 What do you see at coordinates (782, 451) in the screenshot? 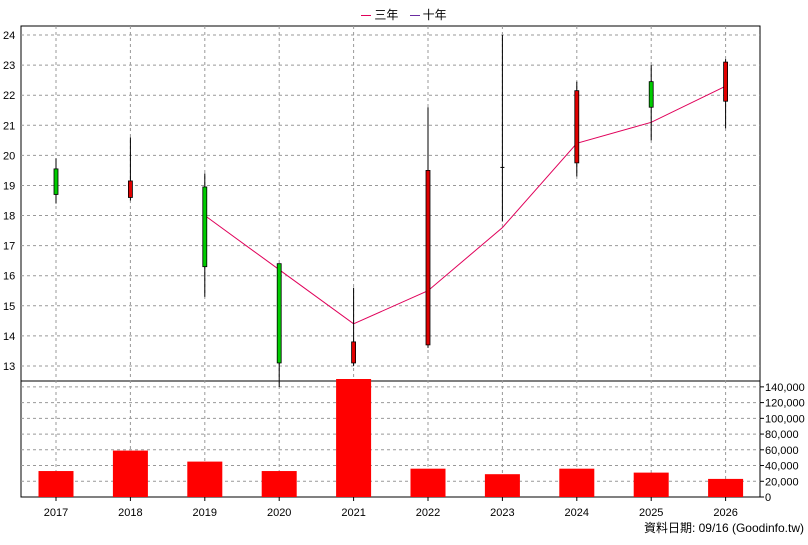
I see `volume-tick-label: 60,000` at bounding box center [782, 451].